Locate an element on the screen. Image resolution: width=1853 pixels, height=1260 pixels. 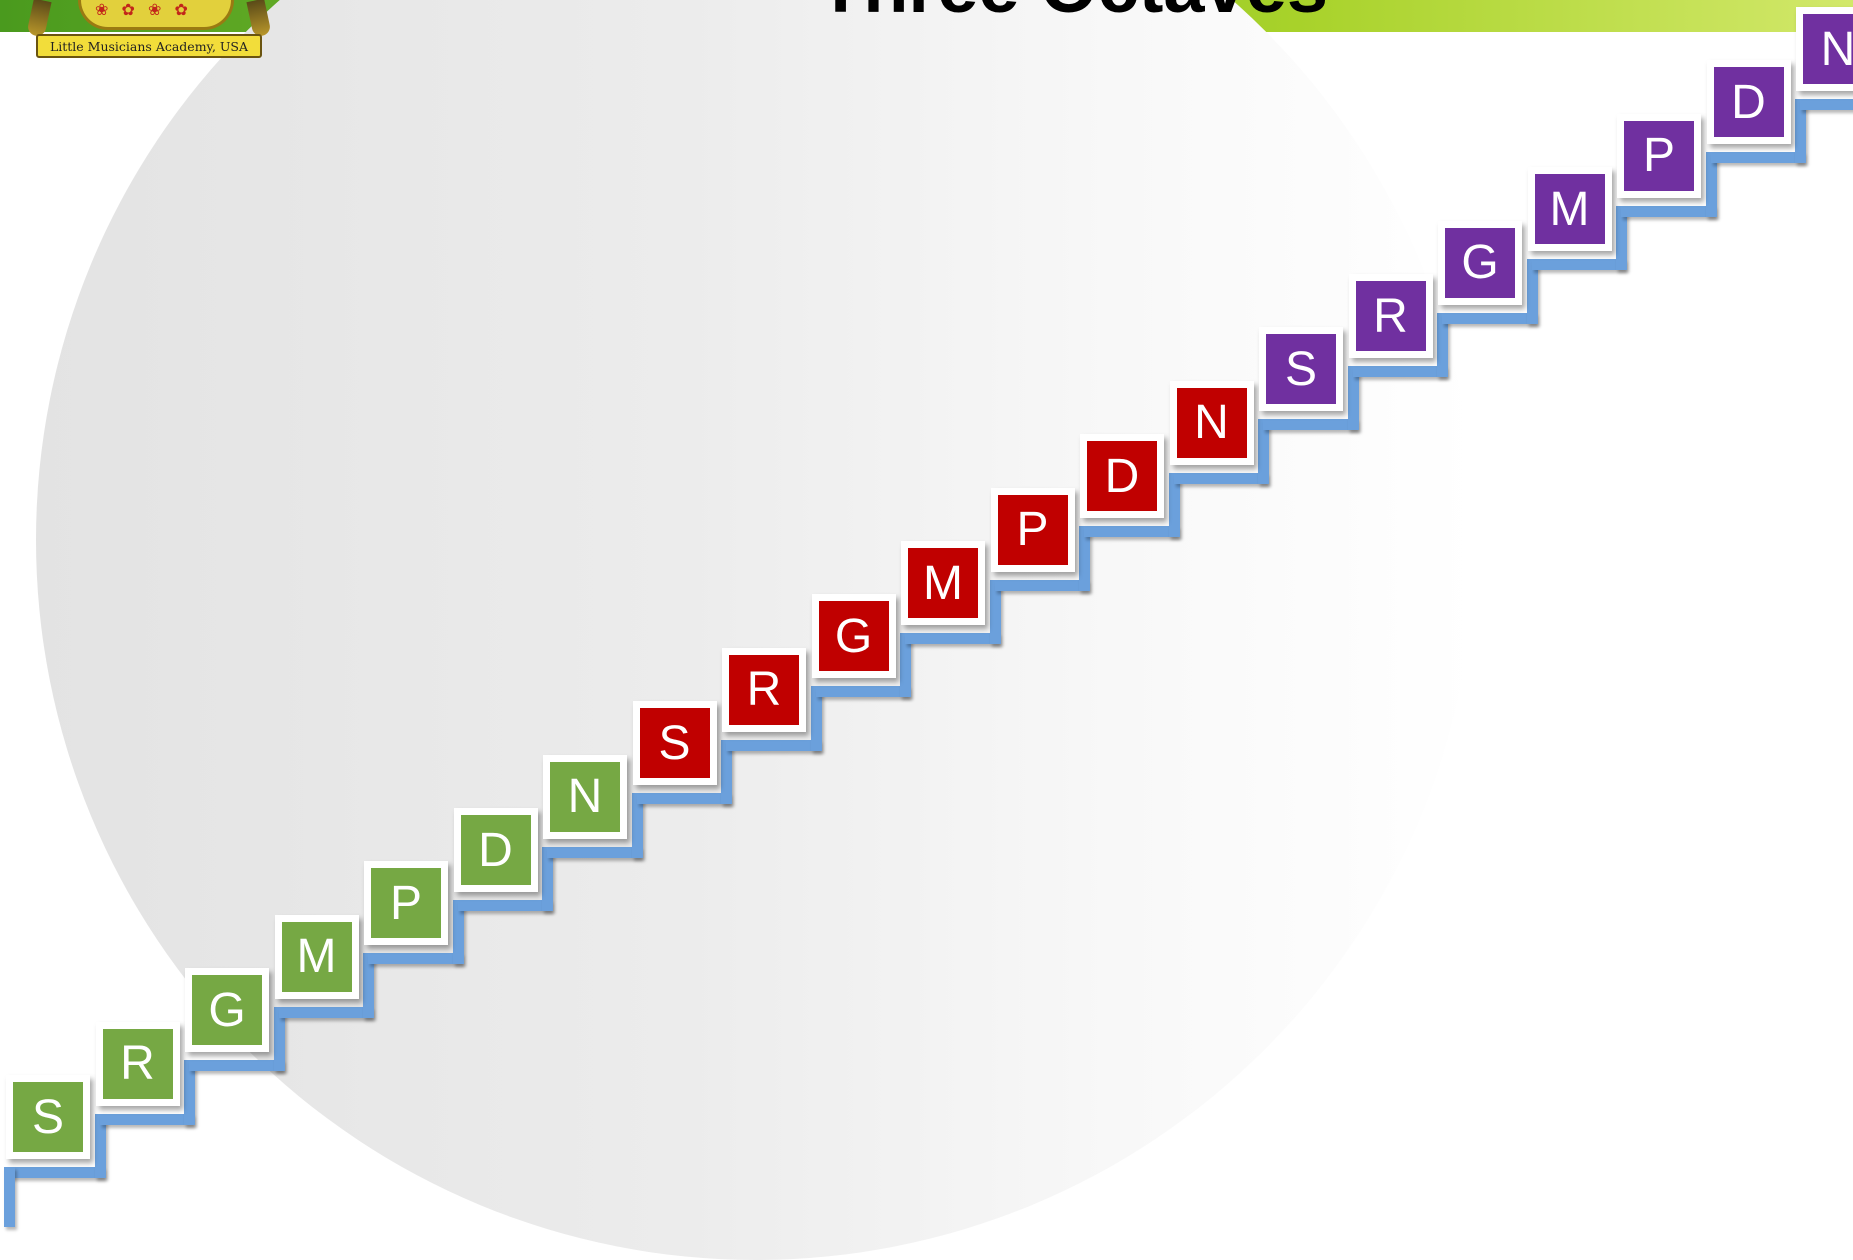
page-title: Three Octaves is located at coordinates (1118, 16).